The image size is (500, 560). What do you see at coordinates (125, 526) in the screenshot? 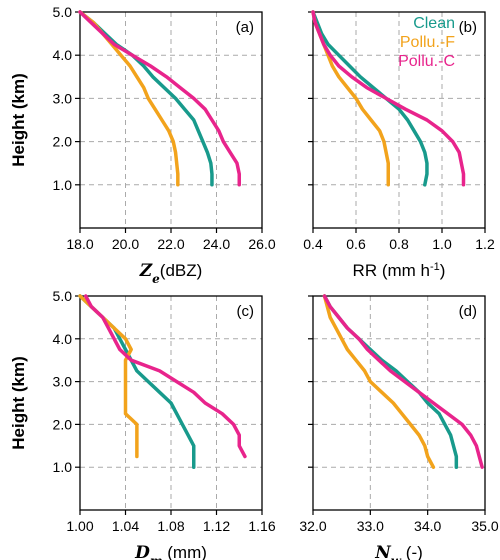
I see `x-tick-label: 1.04` at bounding box center [125, 526].